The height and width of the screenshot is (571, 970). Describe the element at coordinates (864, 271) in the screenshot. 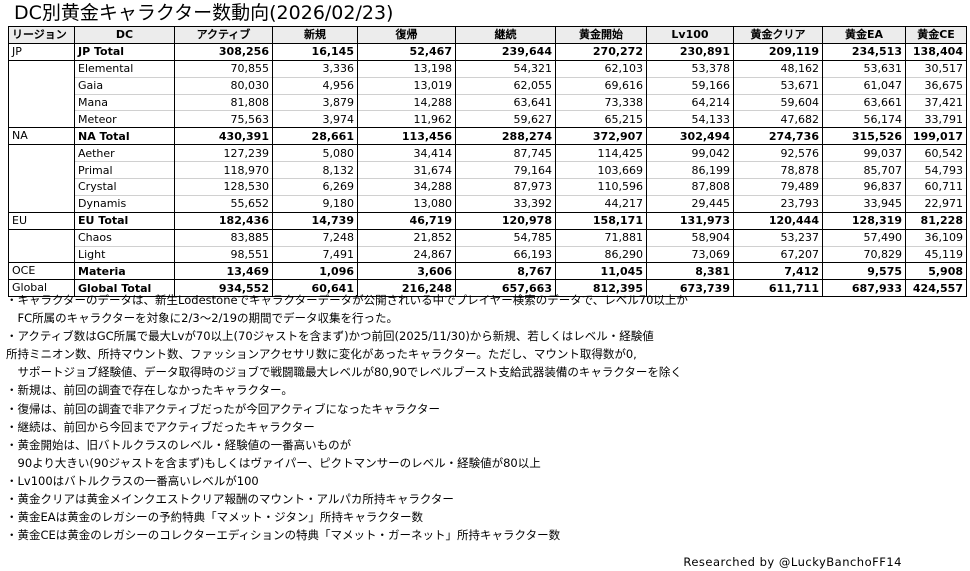

I see `value-cell: 9,575` at that location.